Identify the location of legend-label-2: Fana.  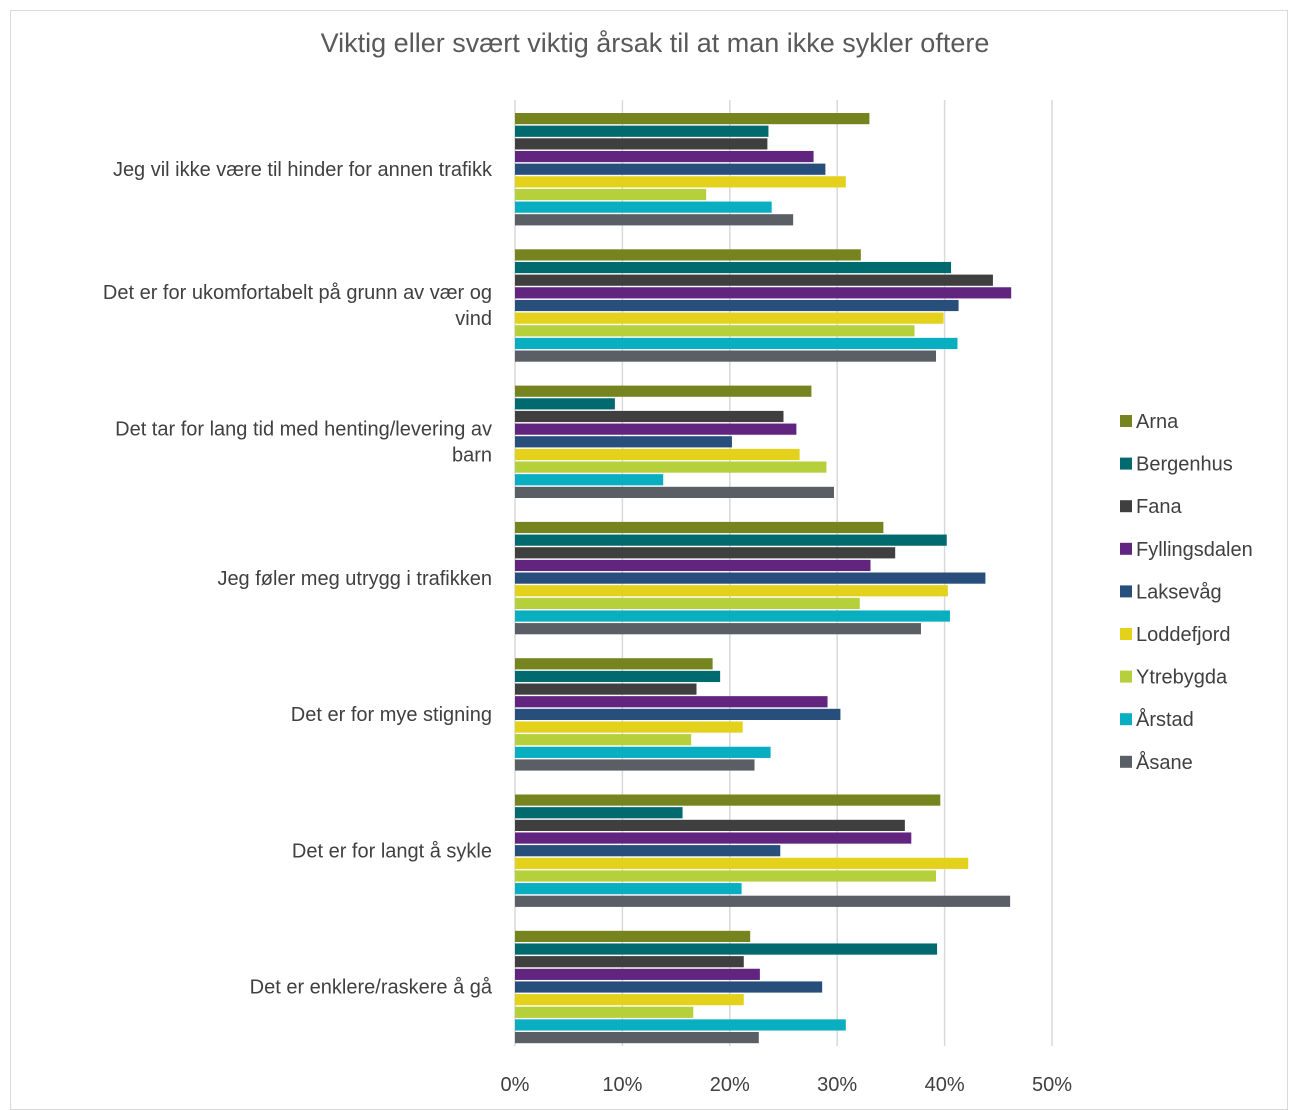
(1159, 507).